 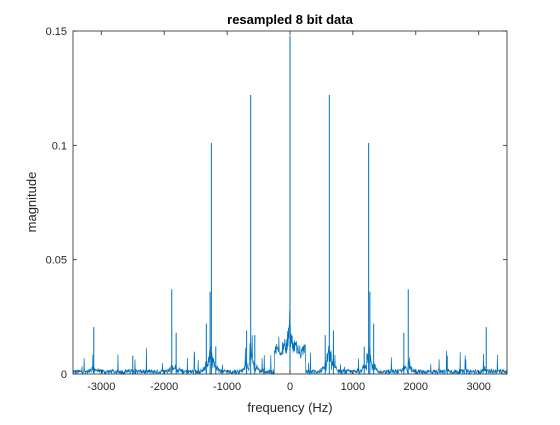 I want to click on y-axis-label: magnitude, so click(x=31, y=202).